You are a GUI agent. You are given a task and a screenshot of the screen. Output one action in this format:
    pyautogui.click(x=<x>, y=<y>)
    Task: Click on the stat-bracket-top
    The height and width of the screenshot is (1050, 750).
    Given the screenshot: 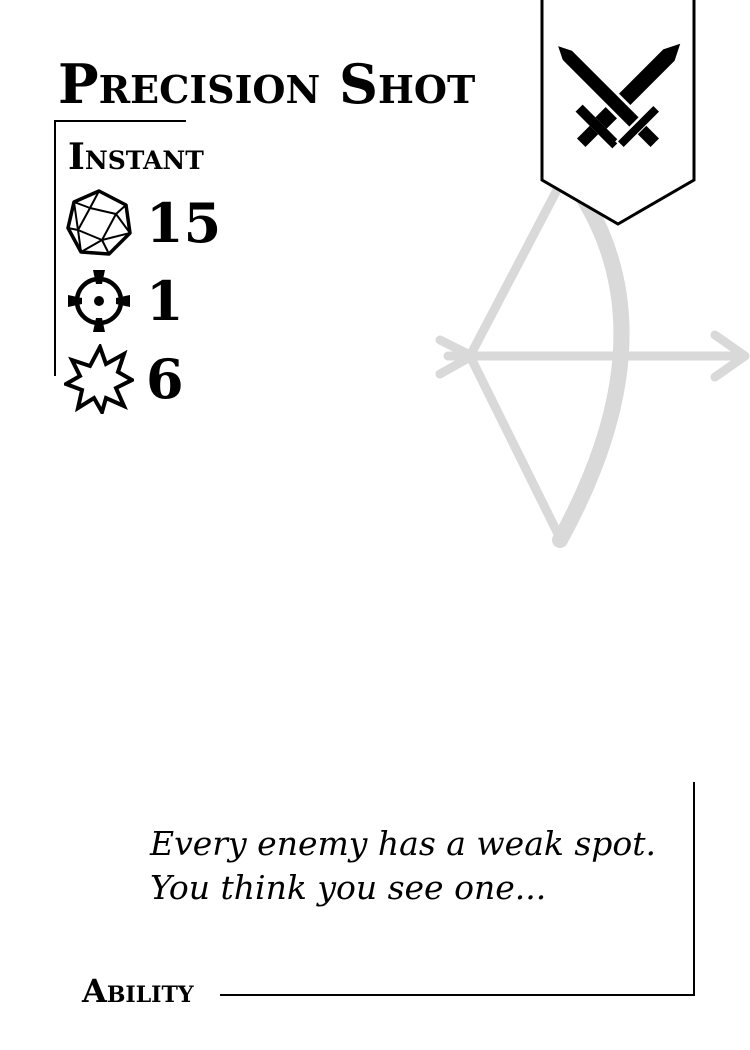 What is the action you would take?
    pyautogui.click(x=120, y=121)
    